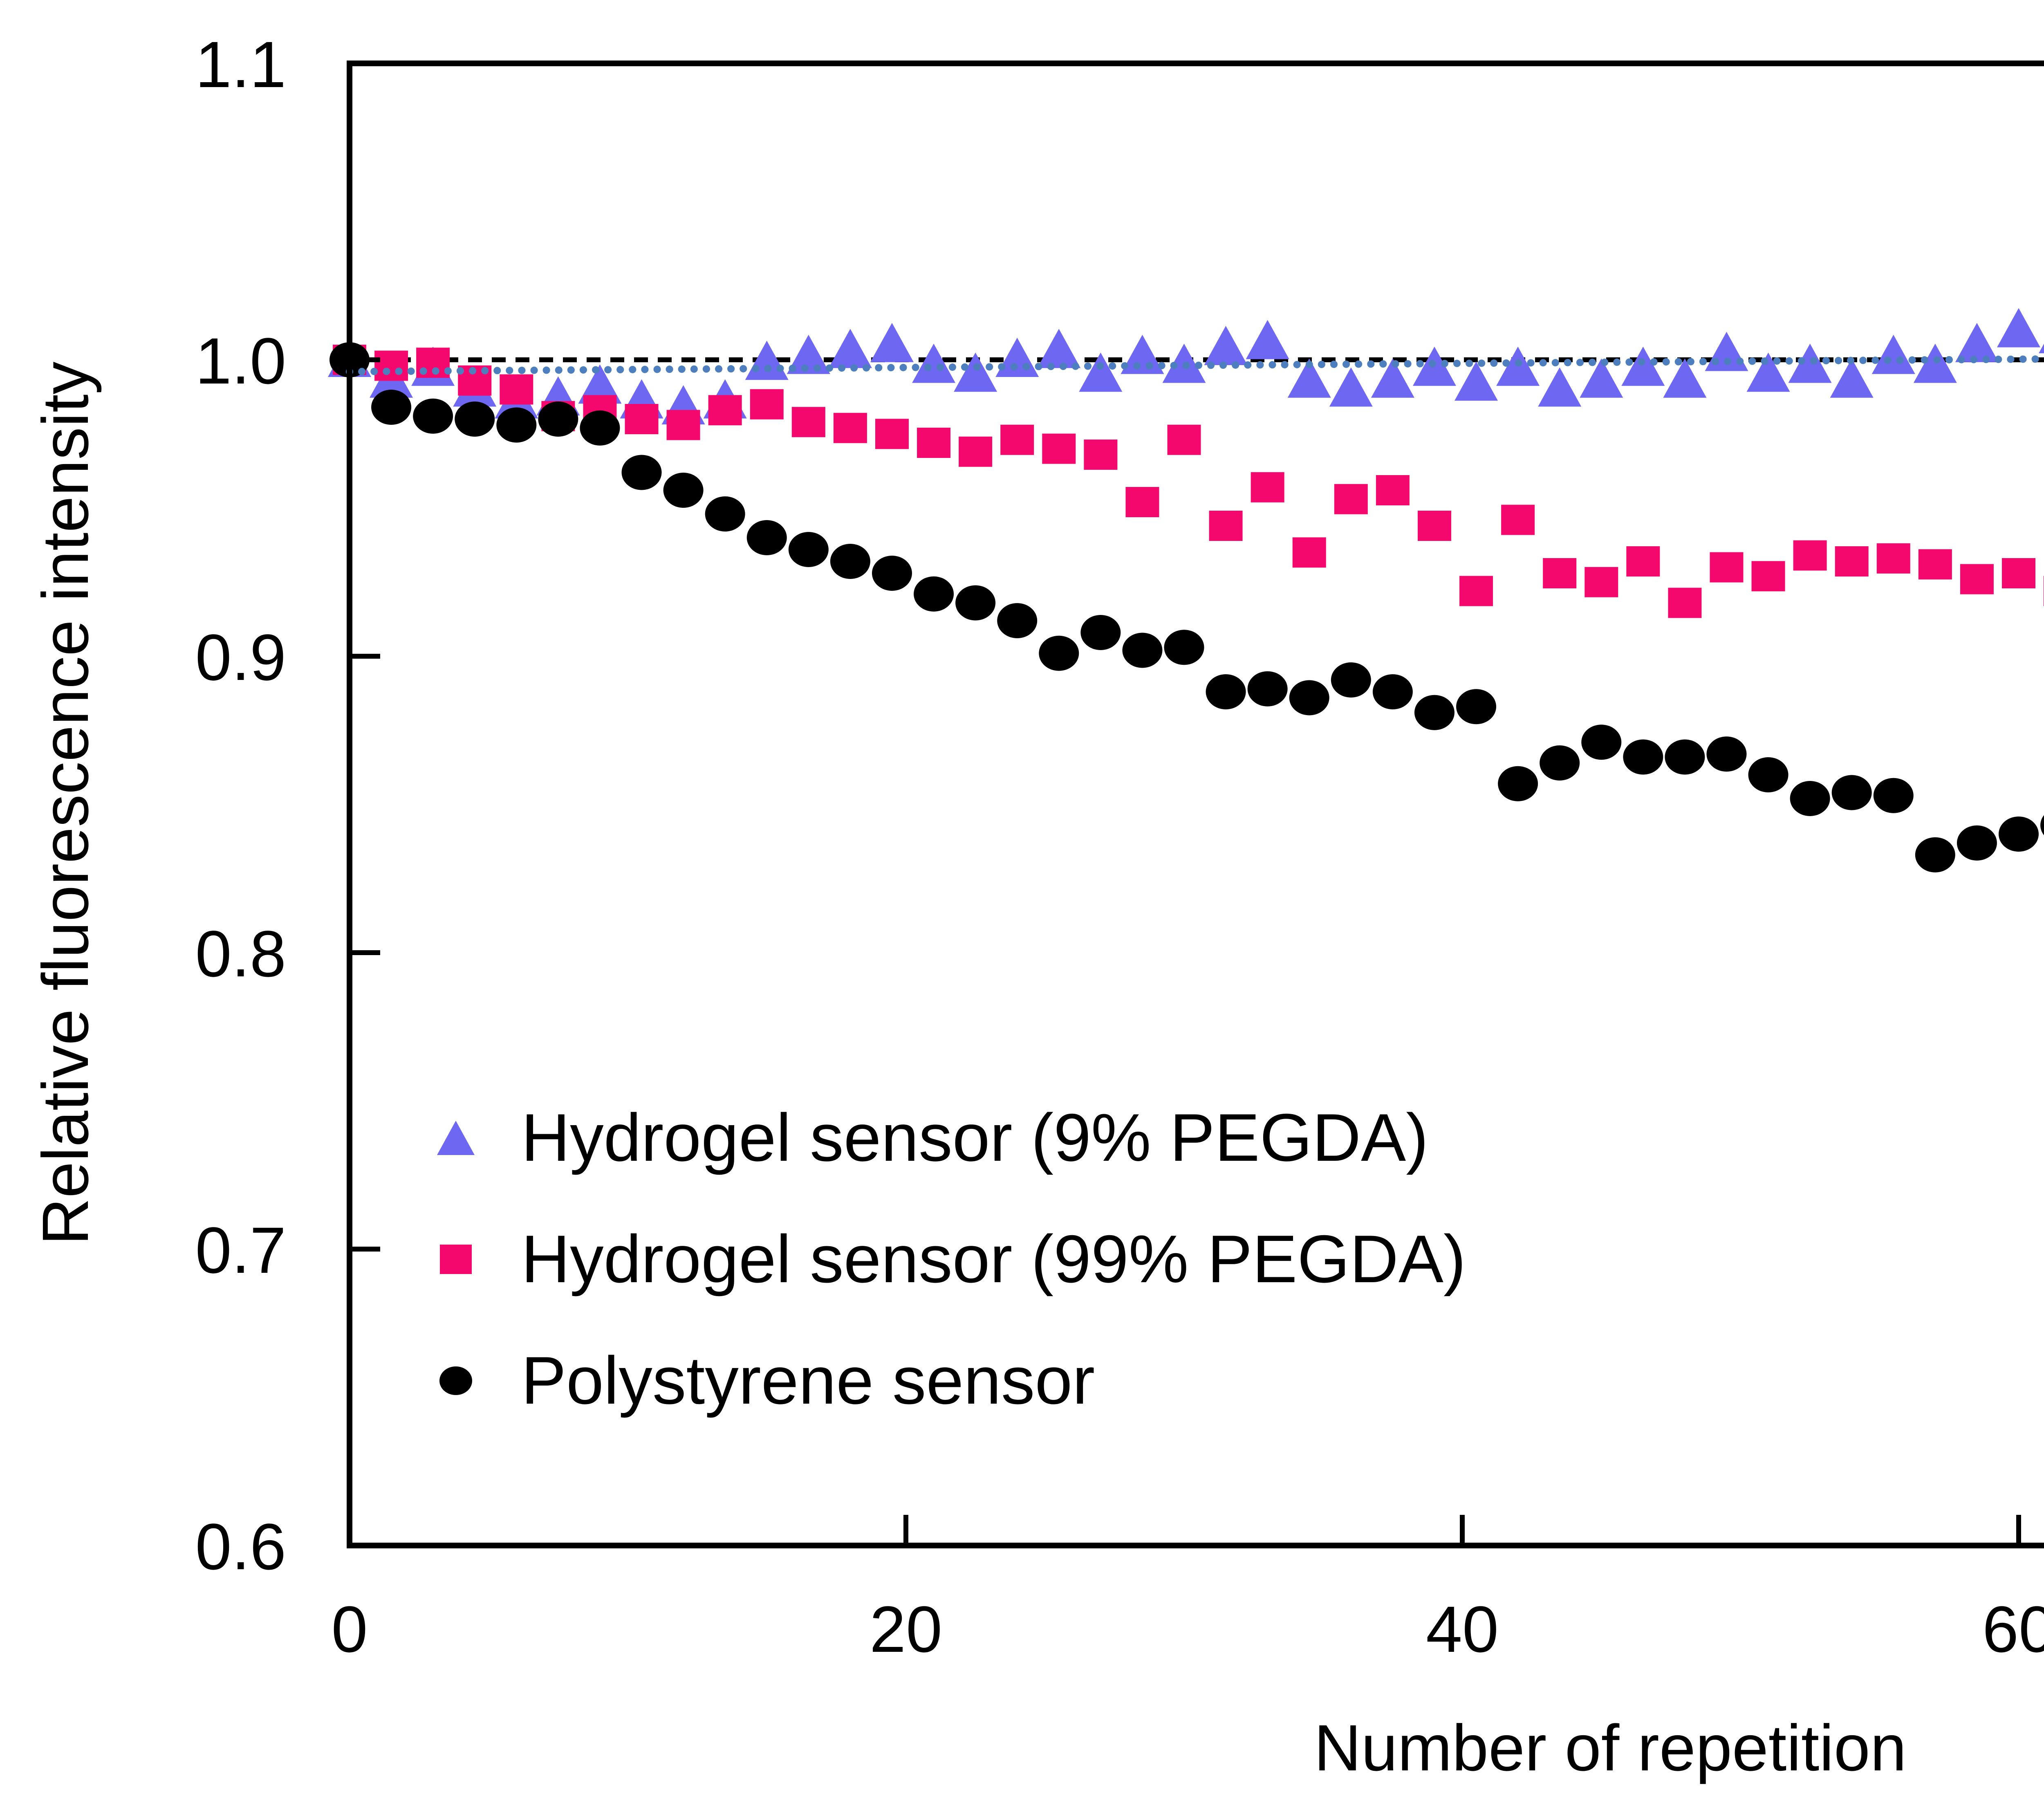 The image size is (2044, 1817). What do you see at coordinates (350, 1629) in the screenshot?
I see `x-tick-label: 0` at bounding box center [350, 1629].